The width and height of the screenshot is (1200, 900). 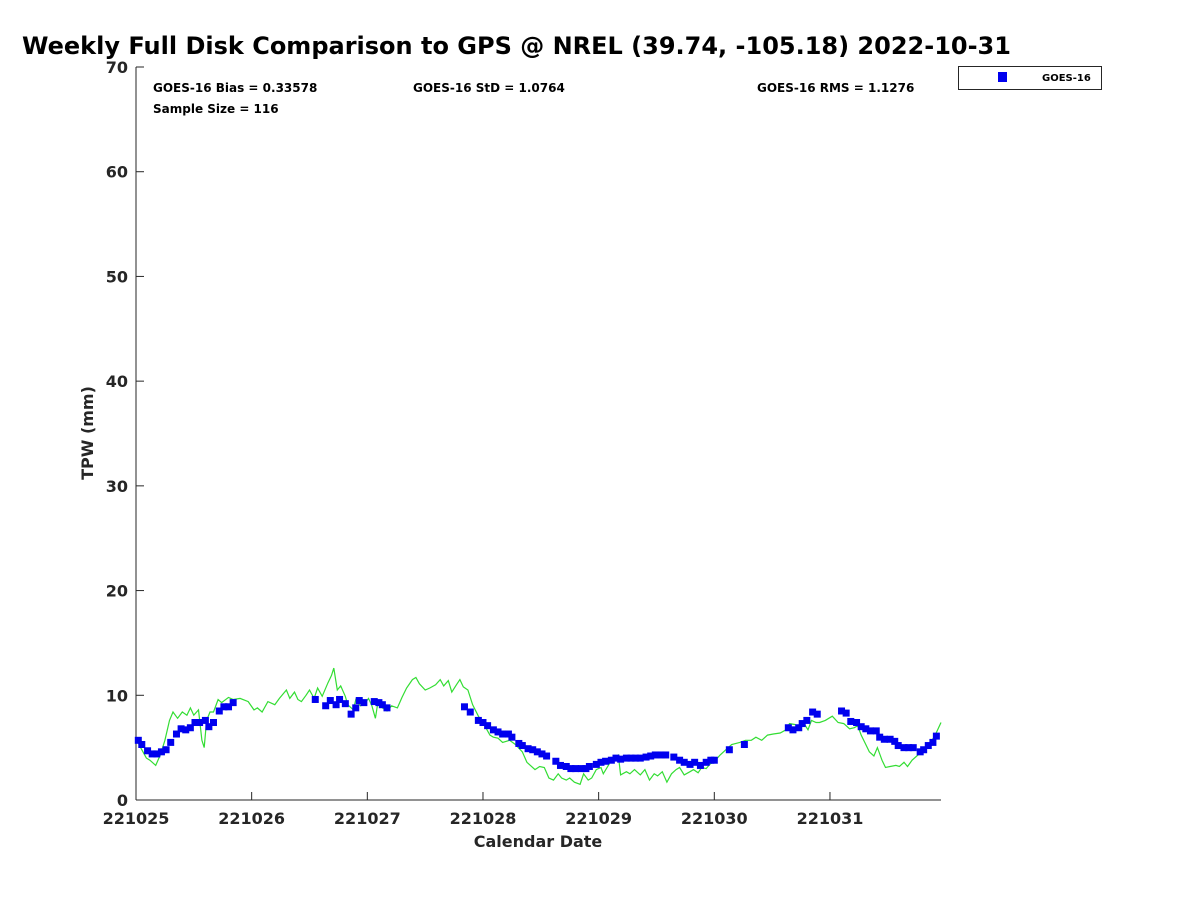 What do you see at coordinates (714, 818) in the screenshot?
I see `x-tick-label: 221030` at bounding box center [714, 818].